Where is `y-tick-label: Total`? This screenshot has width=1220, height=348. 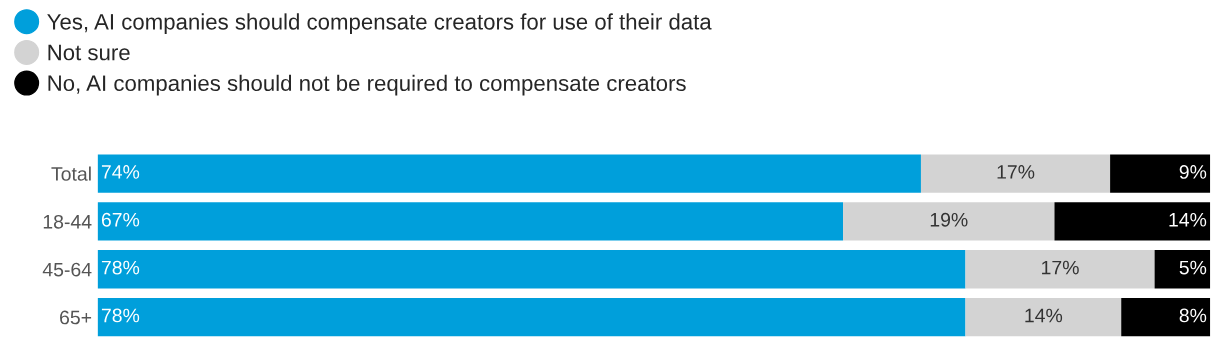
y-tick-label: Total is located at coordinates (71, 173).